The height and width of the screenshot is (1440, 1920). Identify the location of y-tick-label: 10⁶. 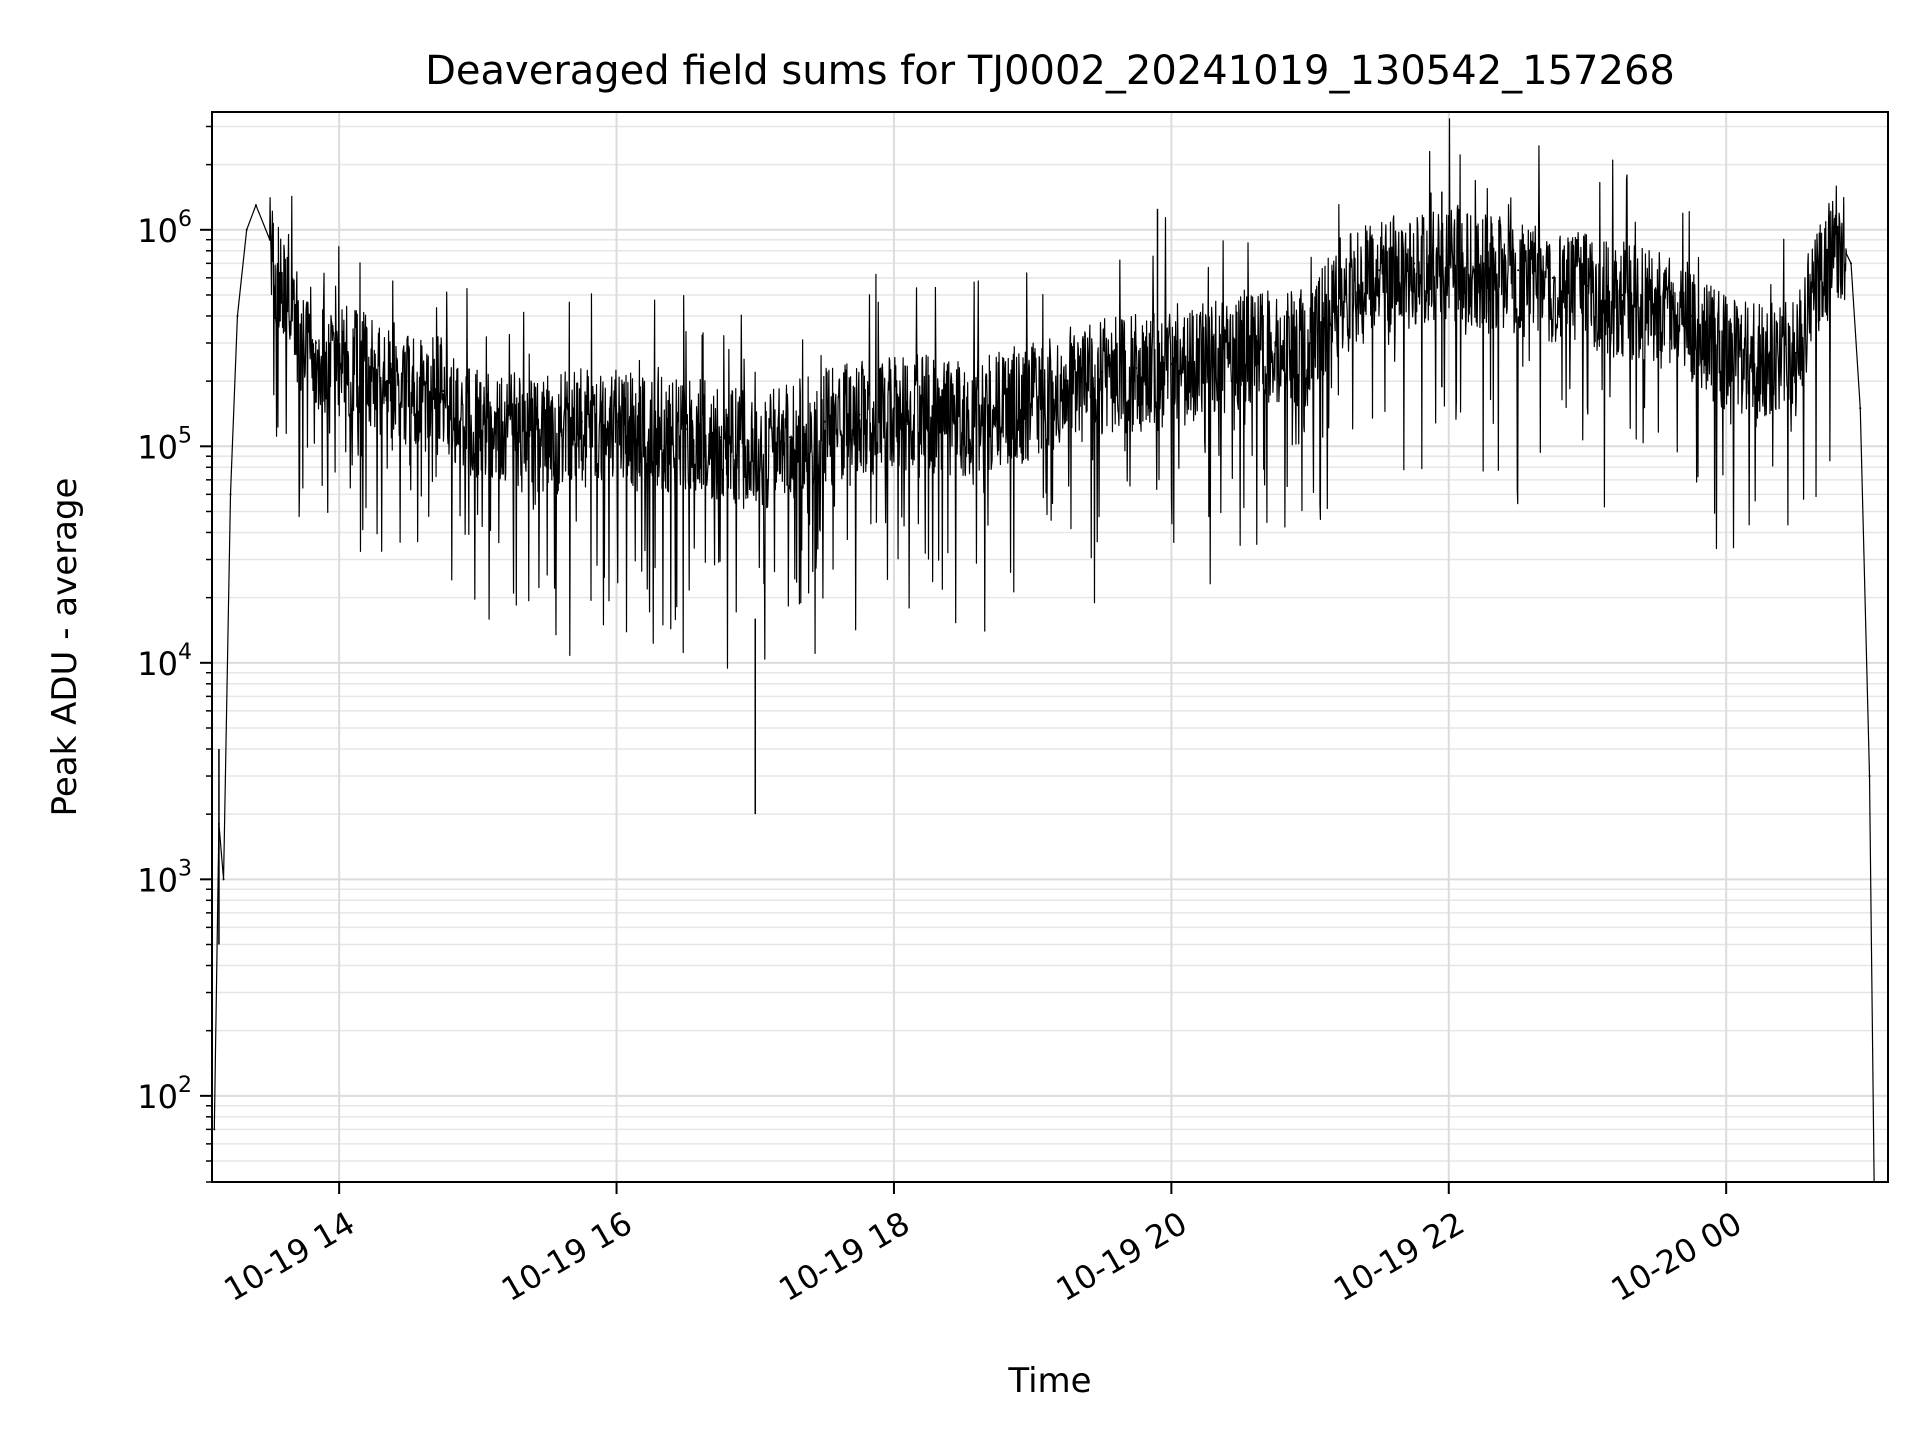
(164, 228).